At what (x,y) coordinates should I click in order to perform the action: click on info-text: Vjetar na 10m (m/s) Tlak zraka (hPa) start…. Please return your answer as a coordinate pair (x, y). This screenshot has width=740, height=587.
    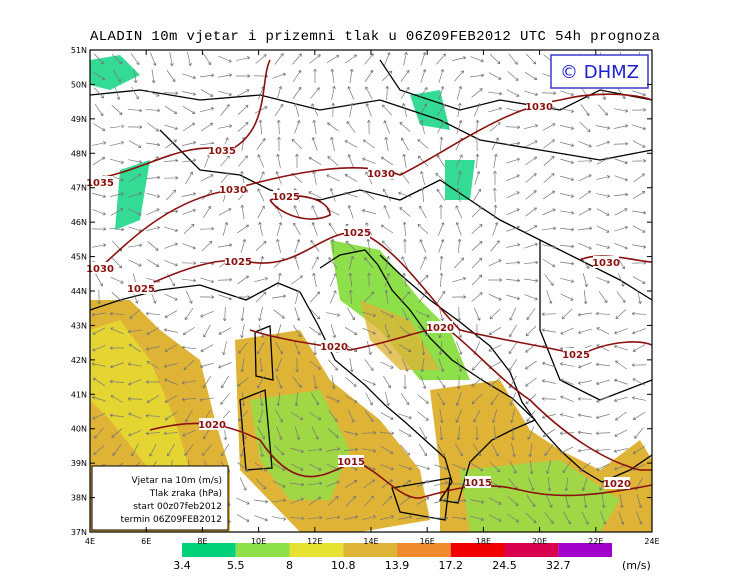
    Looking at the image, I should click on (171, 500).